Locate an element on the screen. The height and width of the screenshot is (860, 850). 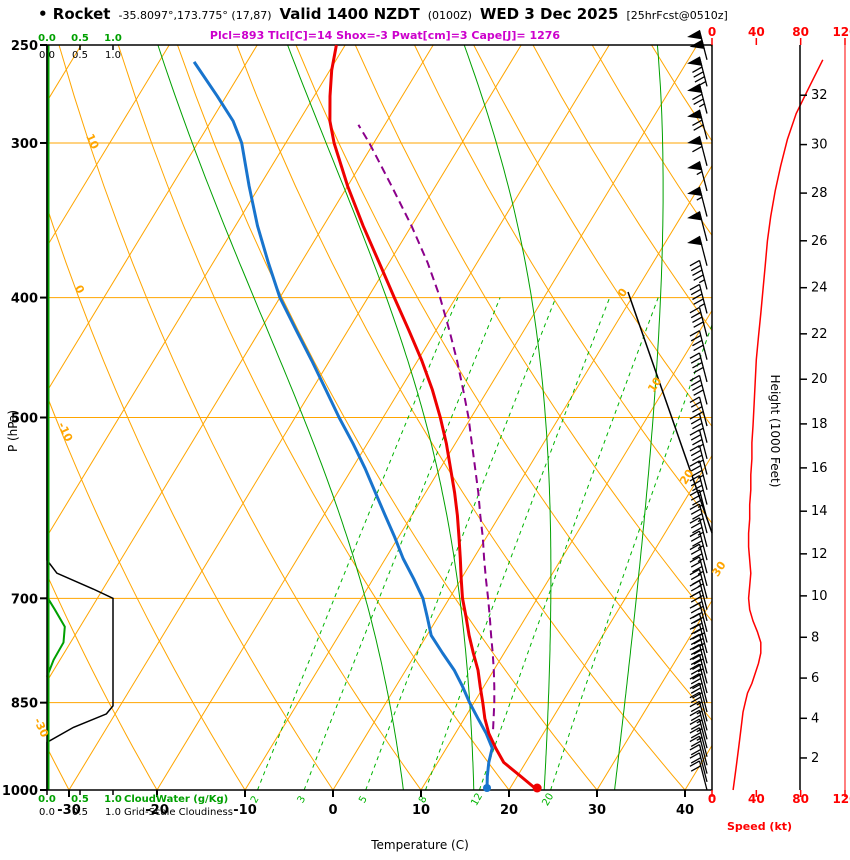
svg-text: 250 is located at coordinates (24, 46).